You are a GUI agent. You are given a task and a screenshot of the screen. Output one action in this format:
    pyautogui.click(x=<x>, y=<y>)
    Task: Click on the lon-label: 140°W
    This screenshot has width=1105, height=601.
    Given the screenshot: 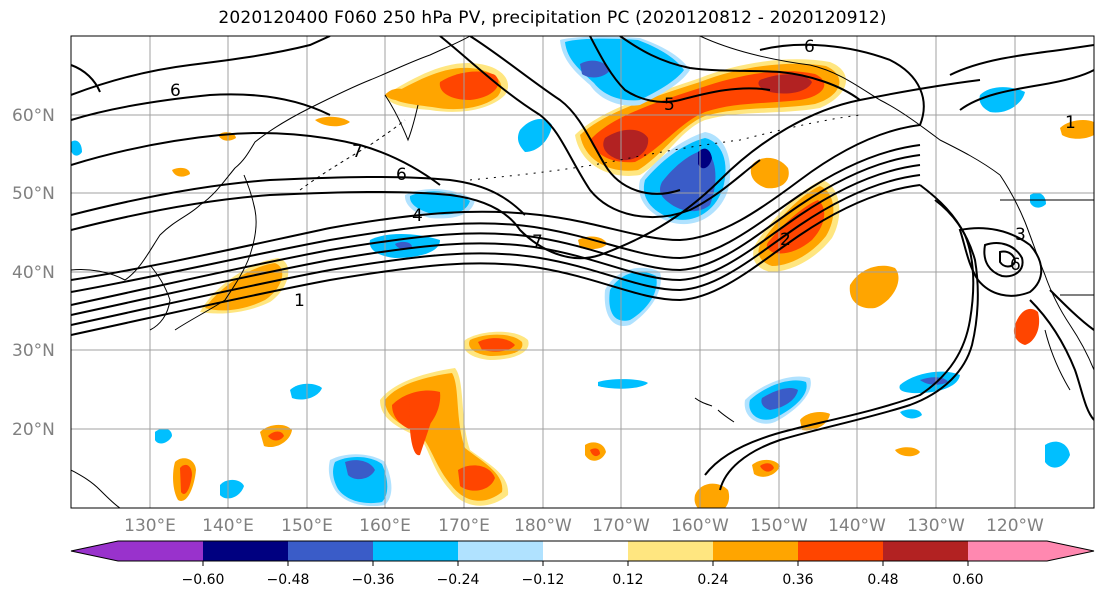 What is the action you would take?
    pyautogui.click(x=857, y=526)
    